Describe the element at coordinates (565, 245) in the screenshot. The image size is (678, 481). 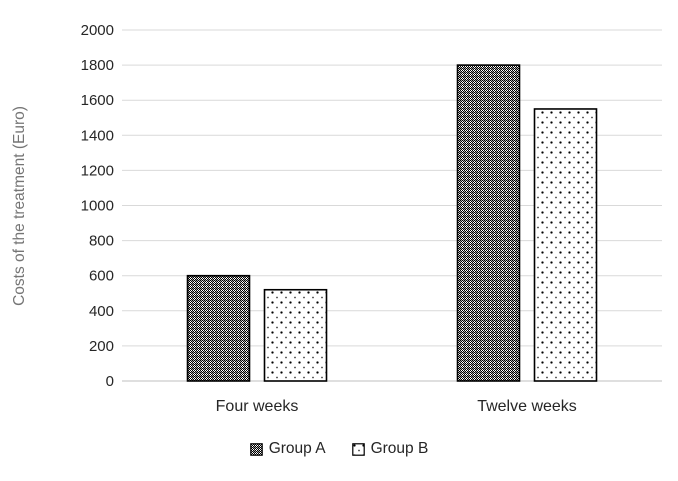
I see `bar-group-b-twelve-weeks` at that location.